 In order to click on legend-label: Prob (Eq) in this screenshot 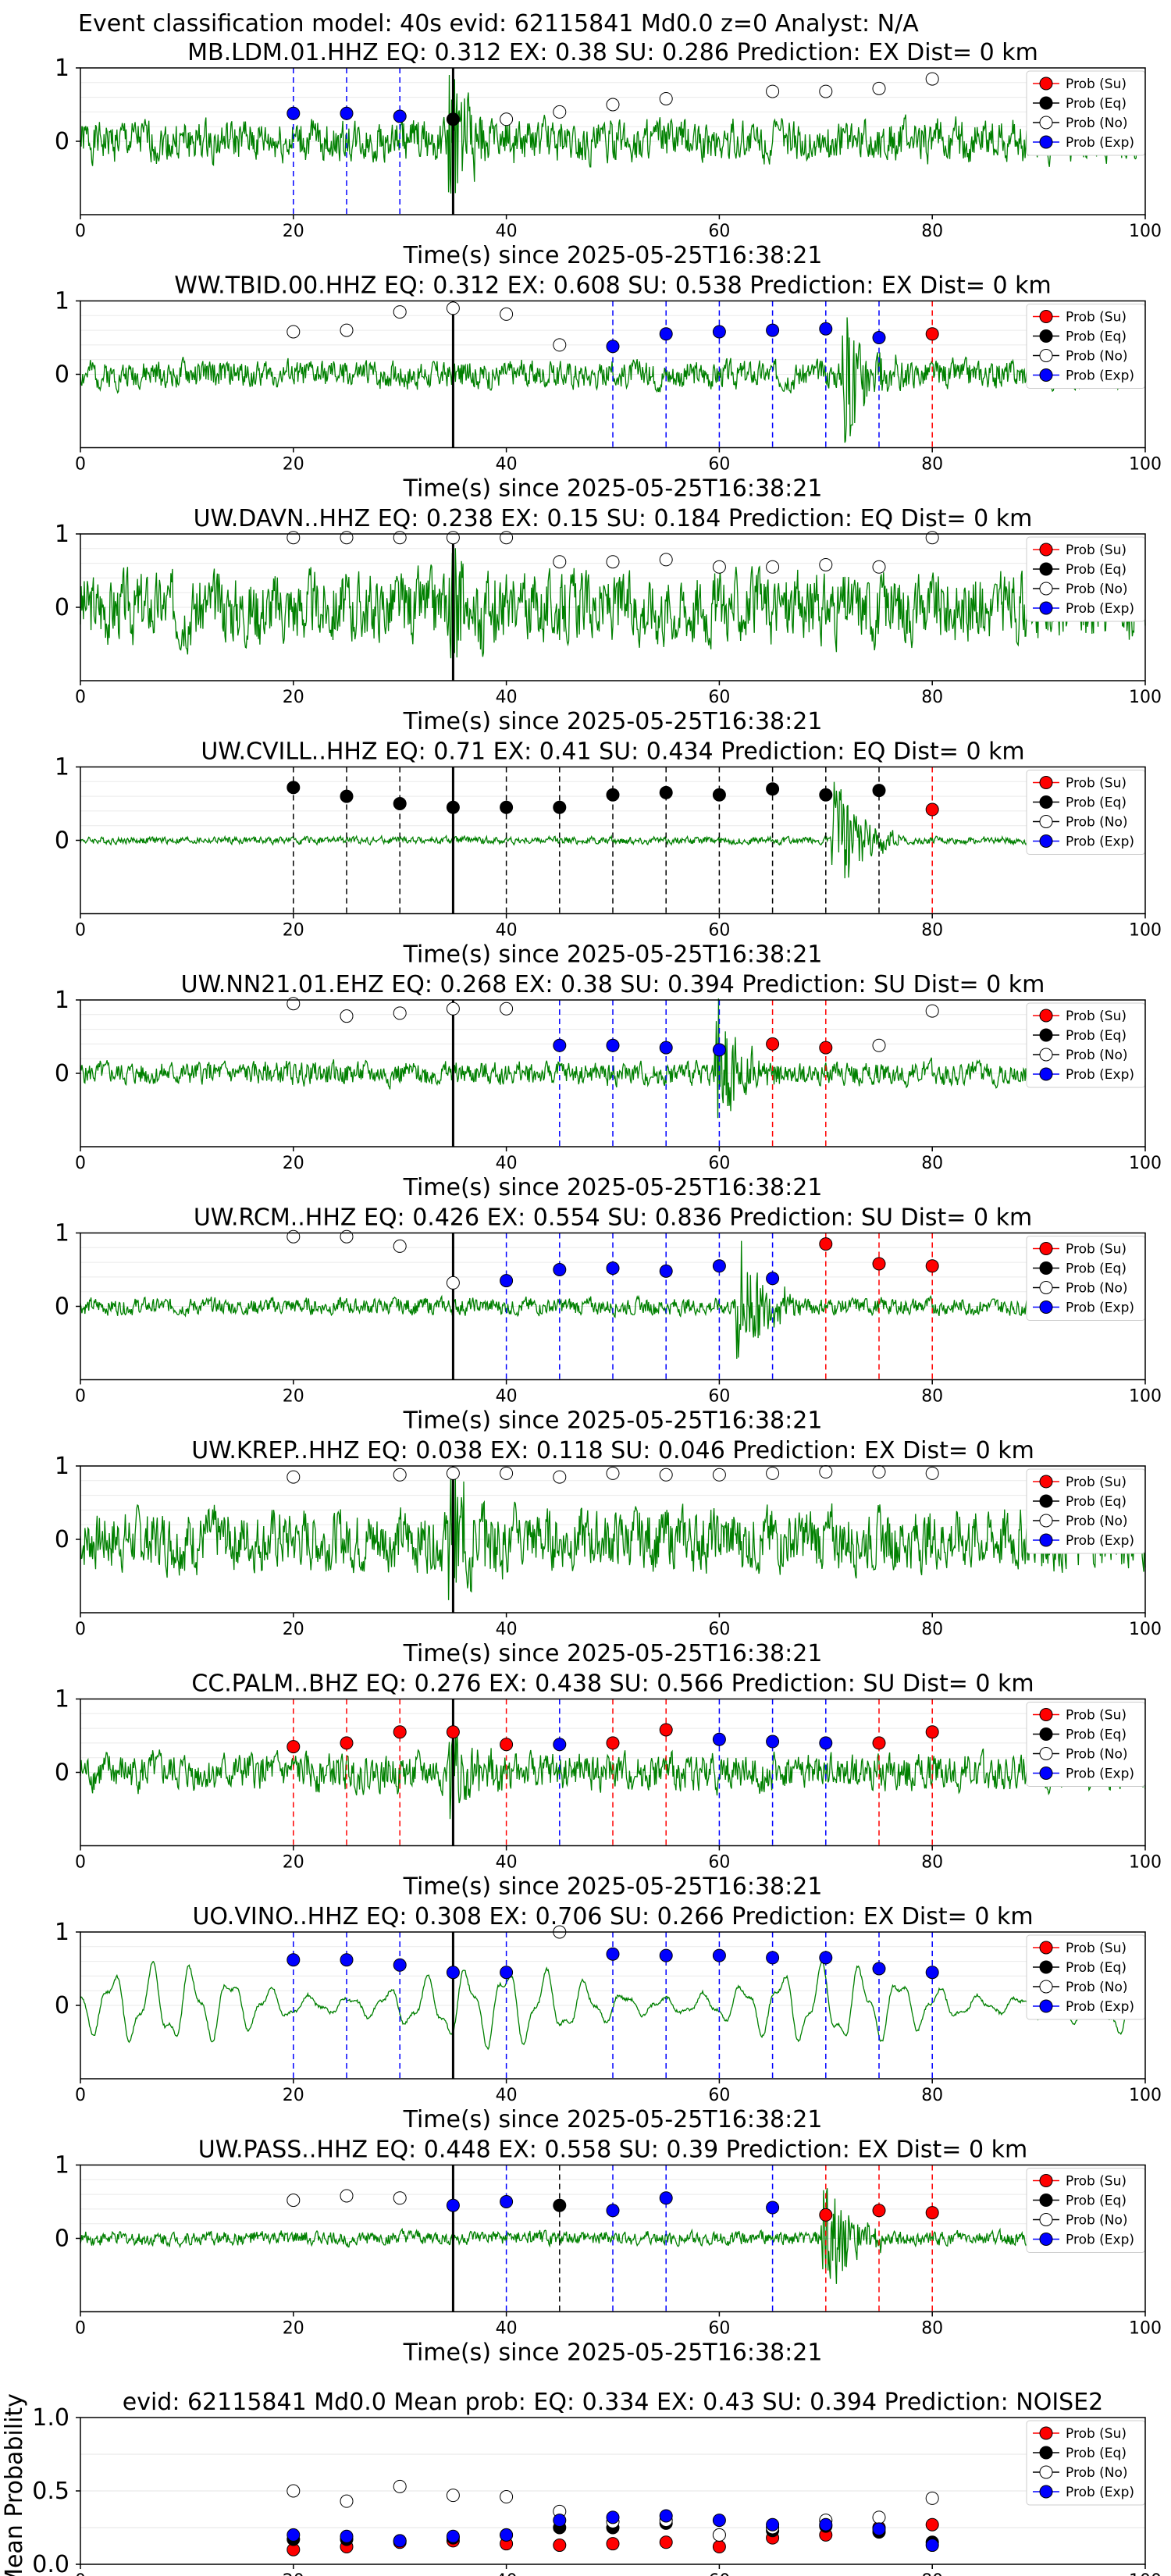, I will do `click(1096, 337)`.